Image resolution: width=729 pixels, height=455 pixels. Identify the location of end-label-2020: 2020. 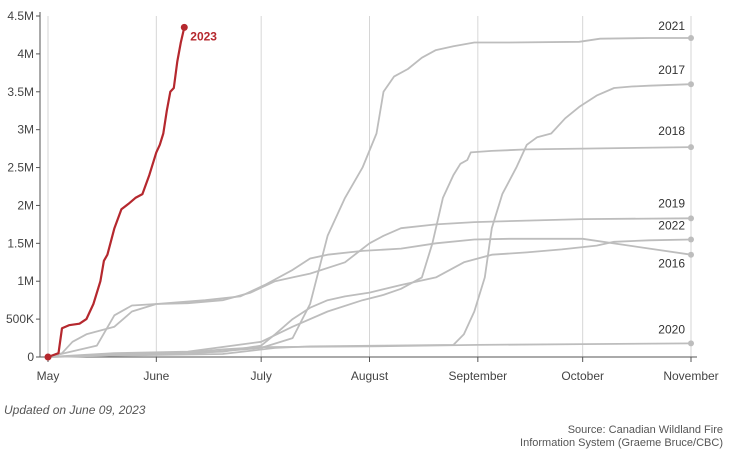
(671, 329).